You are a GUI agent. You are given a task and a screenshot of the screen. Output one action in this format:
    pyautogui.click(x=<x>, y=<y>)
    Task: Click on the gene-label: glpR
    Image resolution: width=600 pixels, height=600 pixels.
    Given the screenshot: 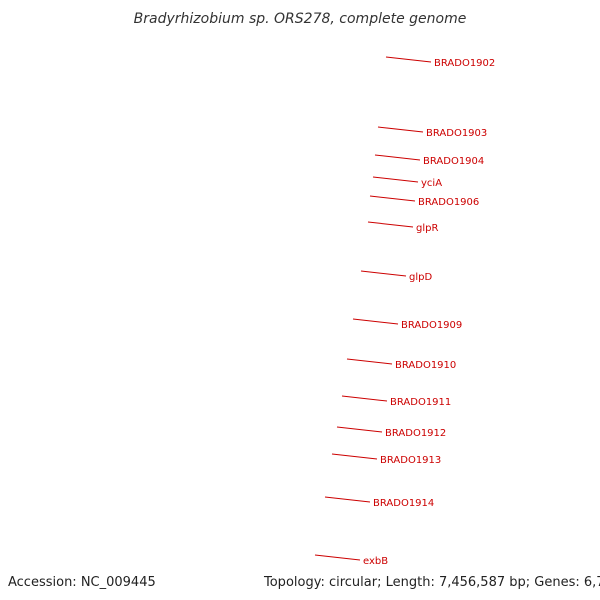 What is the action you would take?
    pyautogui.click(x=427, y=228)
    